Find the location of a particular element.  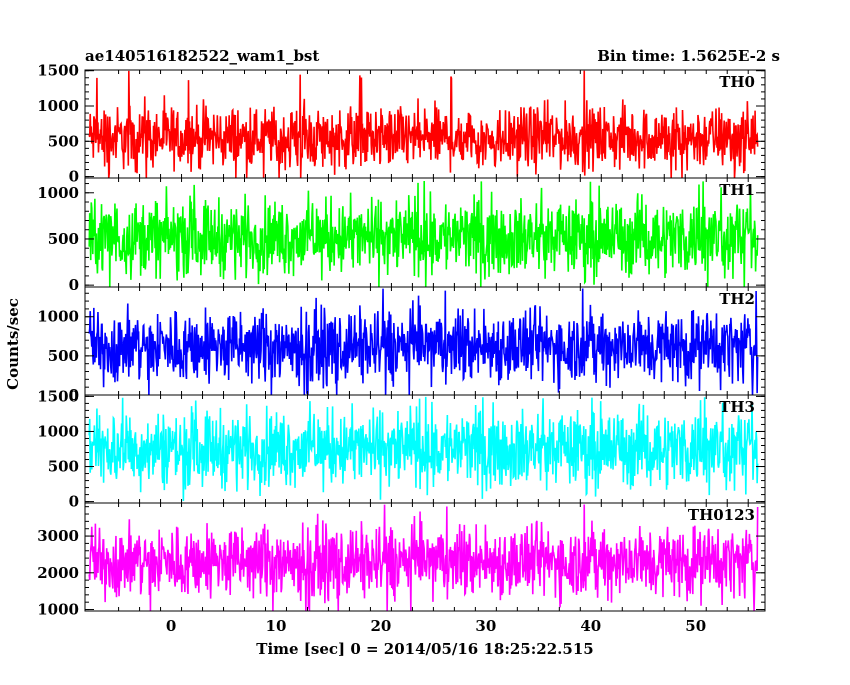

series-th0123 is located at coordinates (423, 557).